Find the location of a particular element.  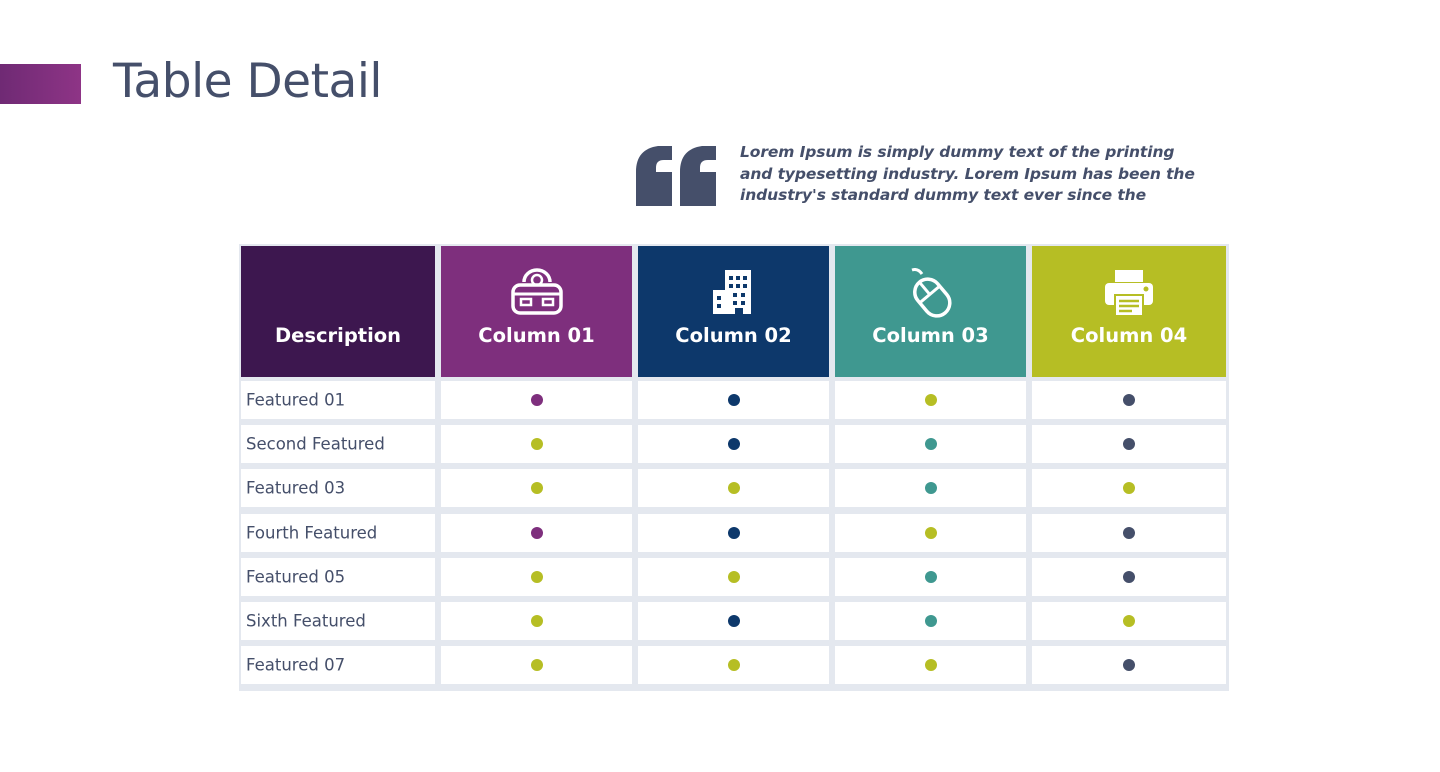

row-label: Featured 07 is located at coordinates (296, 665).